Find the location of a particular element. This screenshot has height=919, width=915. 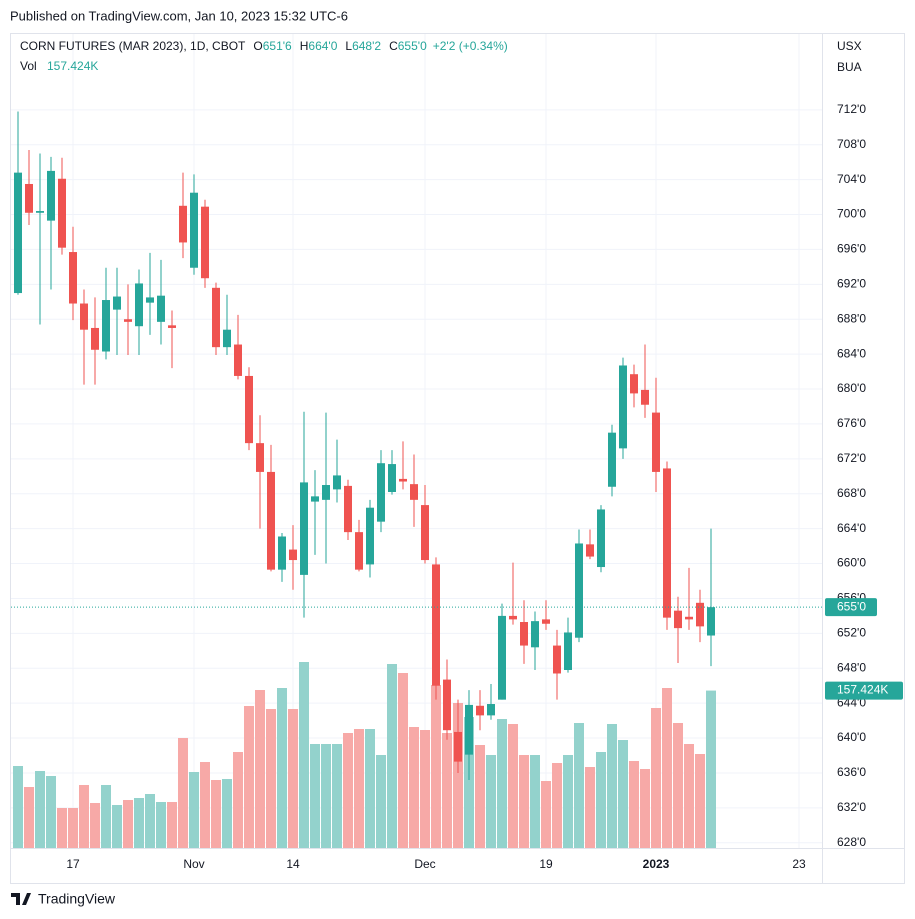

ohlc-key: L is located at coordinates (348, 46).